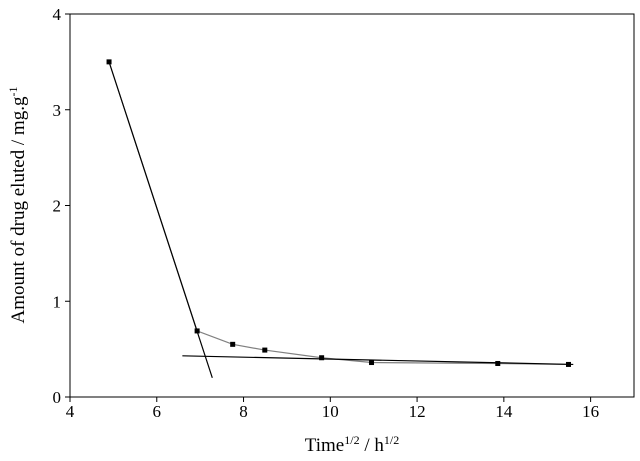 The height and width of the screenshot is (461, 640). Describe the element at coordinates (70, 411) in the screenshot. I see `x-tick-label: 4` at that location.